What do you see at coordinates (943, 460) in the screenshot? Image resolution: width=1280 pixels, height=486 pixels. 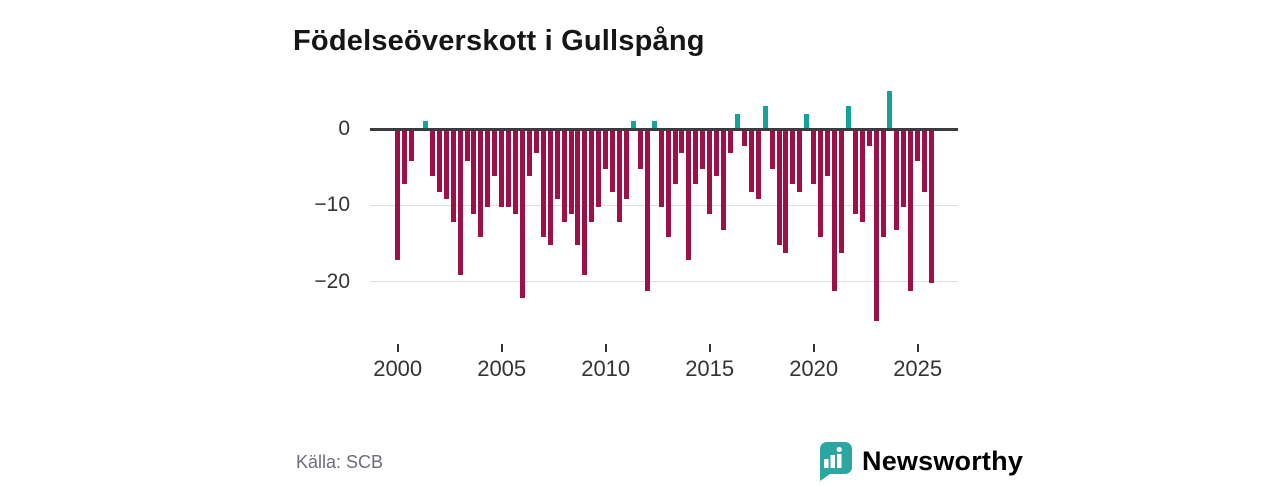 I see `newsworthy-wordmark: Newsworthy` at bounding box center [943, 460].